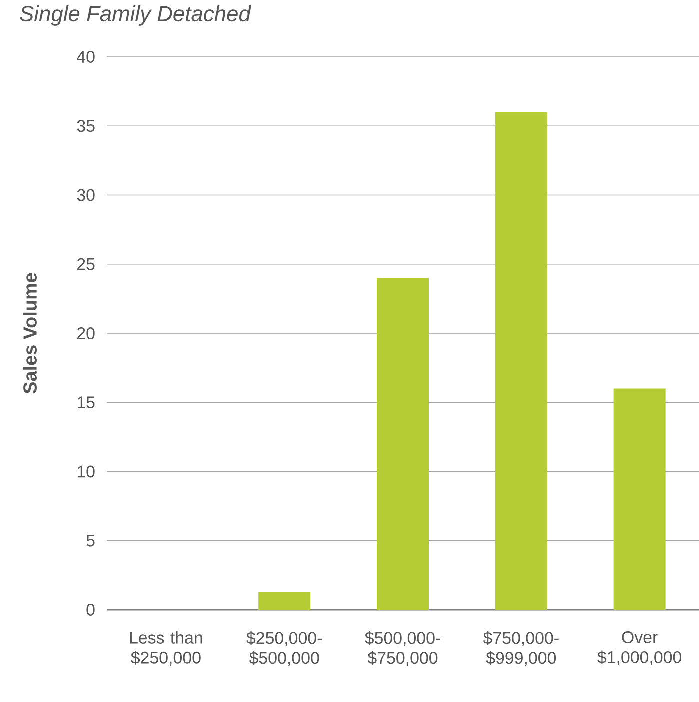 Image resolution: width=699 pixels, height=702 pixels. What do you see at coordinates (86, 126) in the screenshot?
I see `y-tick-label: 35` at bounding box center [86, 126].